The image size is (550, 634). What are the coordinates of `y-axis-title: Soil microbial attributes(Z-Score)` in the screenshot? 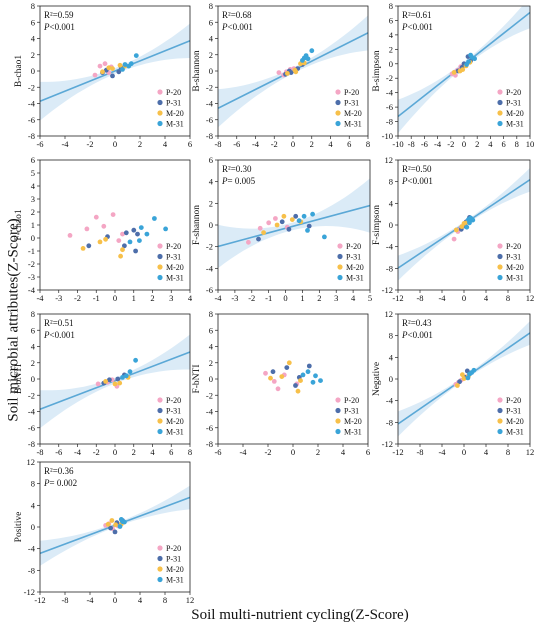 It's located at (14, 320).